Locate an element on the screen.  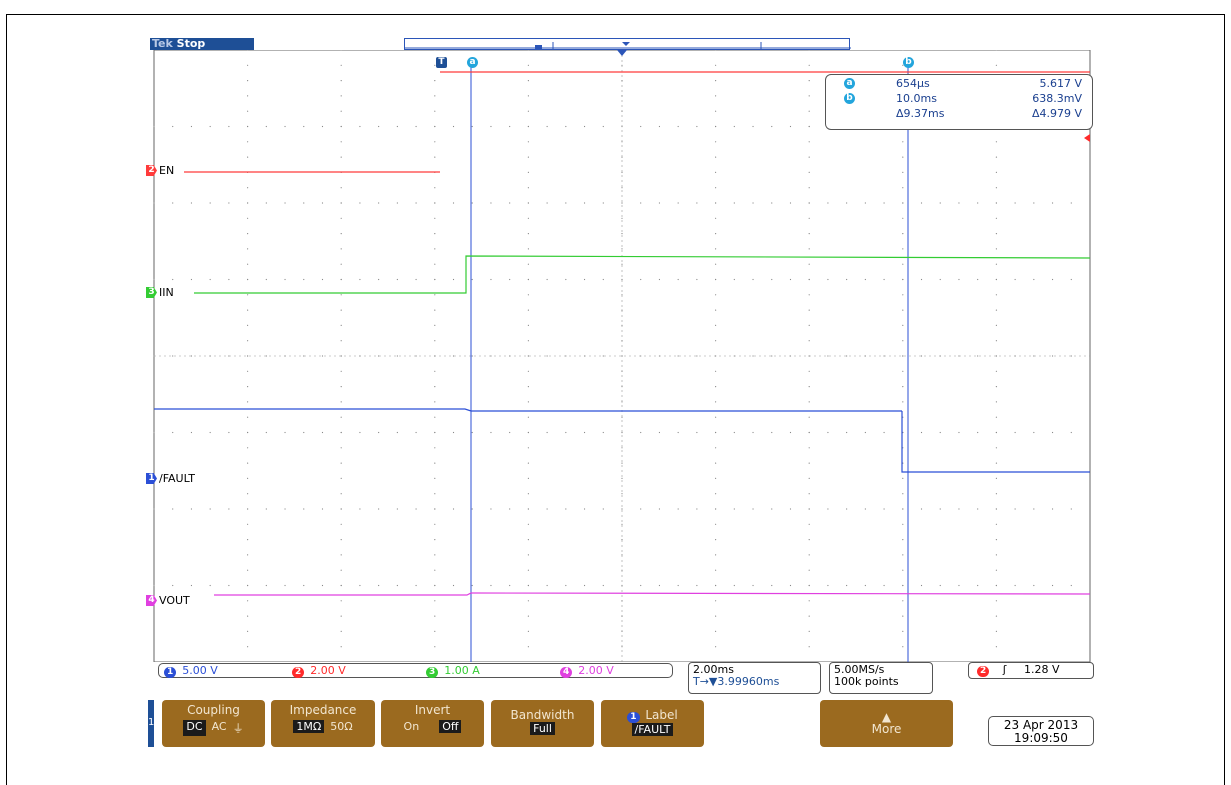
ch1-scale: 1 5.00 V is located at coordinates (191, 670).